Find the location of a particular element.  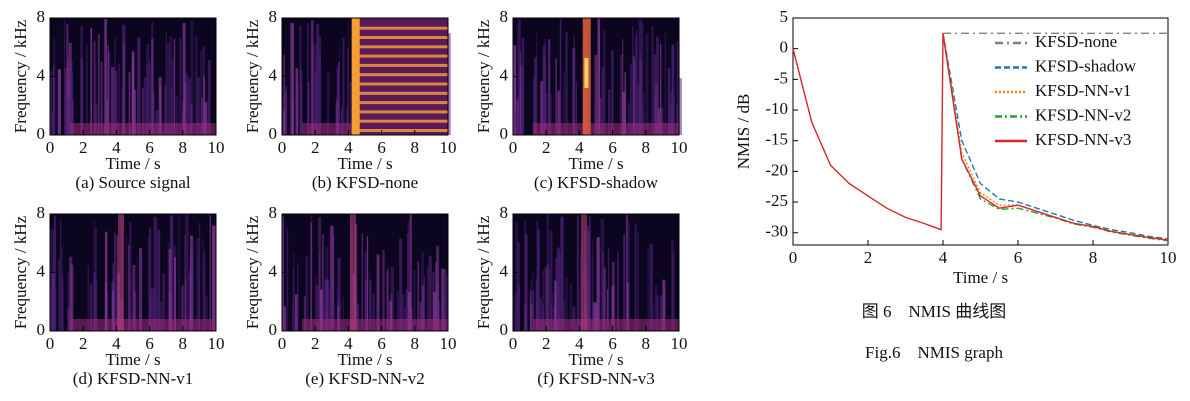

y-tick-label: 0 is located at coordinates (784, 47).